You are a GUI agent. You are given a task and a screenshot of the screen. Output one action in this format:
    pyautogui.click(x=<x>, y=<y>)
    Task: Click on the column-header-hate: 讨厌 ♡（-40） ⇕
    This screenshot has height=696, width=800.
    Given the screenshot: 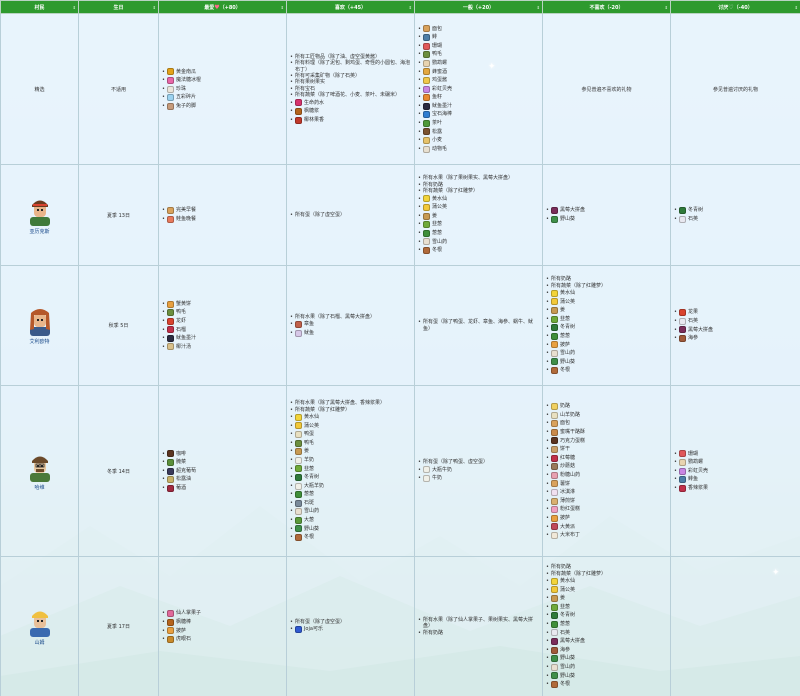 What is the action you would take?
    pyautogui.click(x=735, y=7)
    